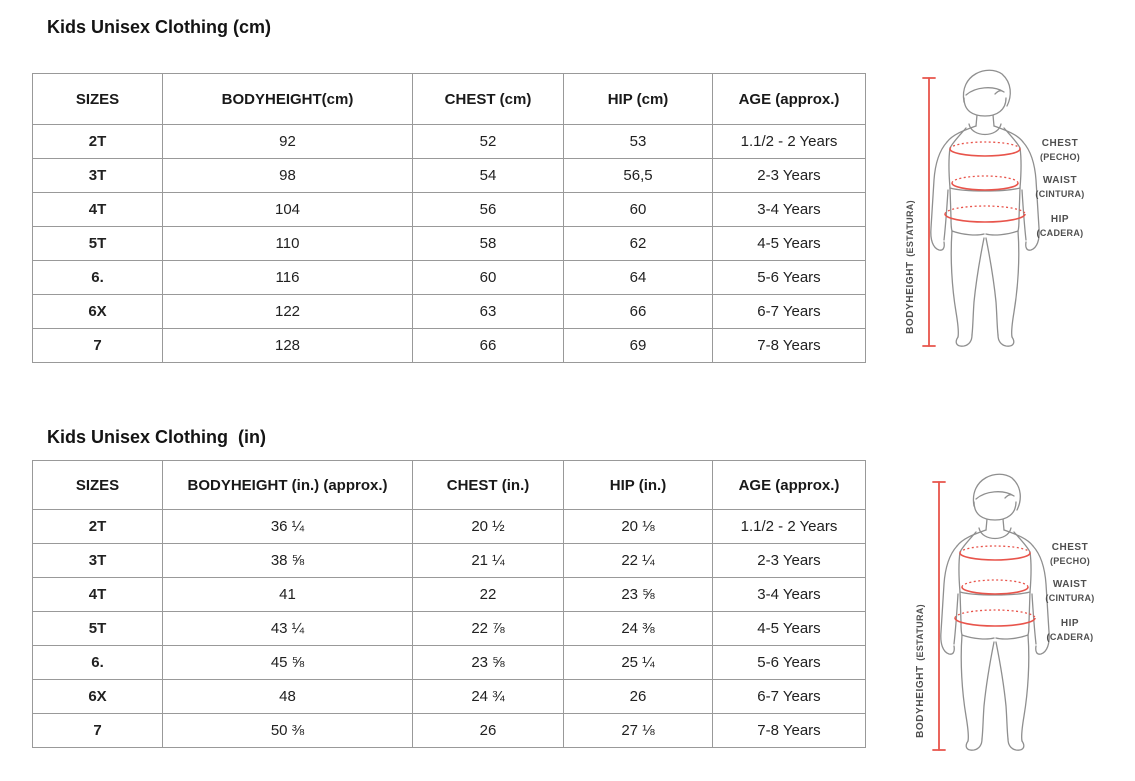  What do you see at coordinates (488, 209) in the screenshot?
I see `cell-chest: 56` at bounding box center [488, 209].